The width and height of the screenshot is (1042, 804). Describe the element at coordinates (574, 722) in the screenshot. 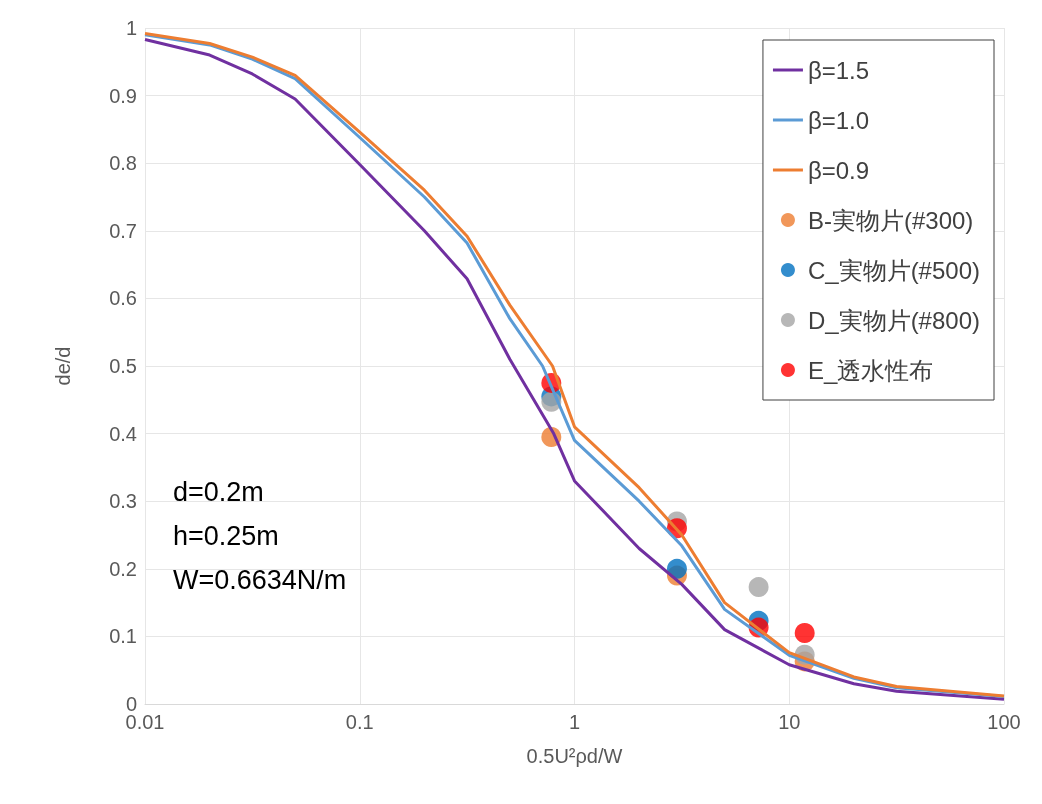

I see `x-tick-label: 1` at that location.